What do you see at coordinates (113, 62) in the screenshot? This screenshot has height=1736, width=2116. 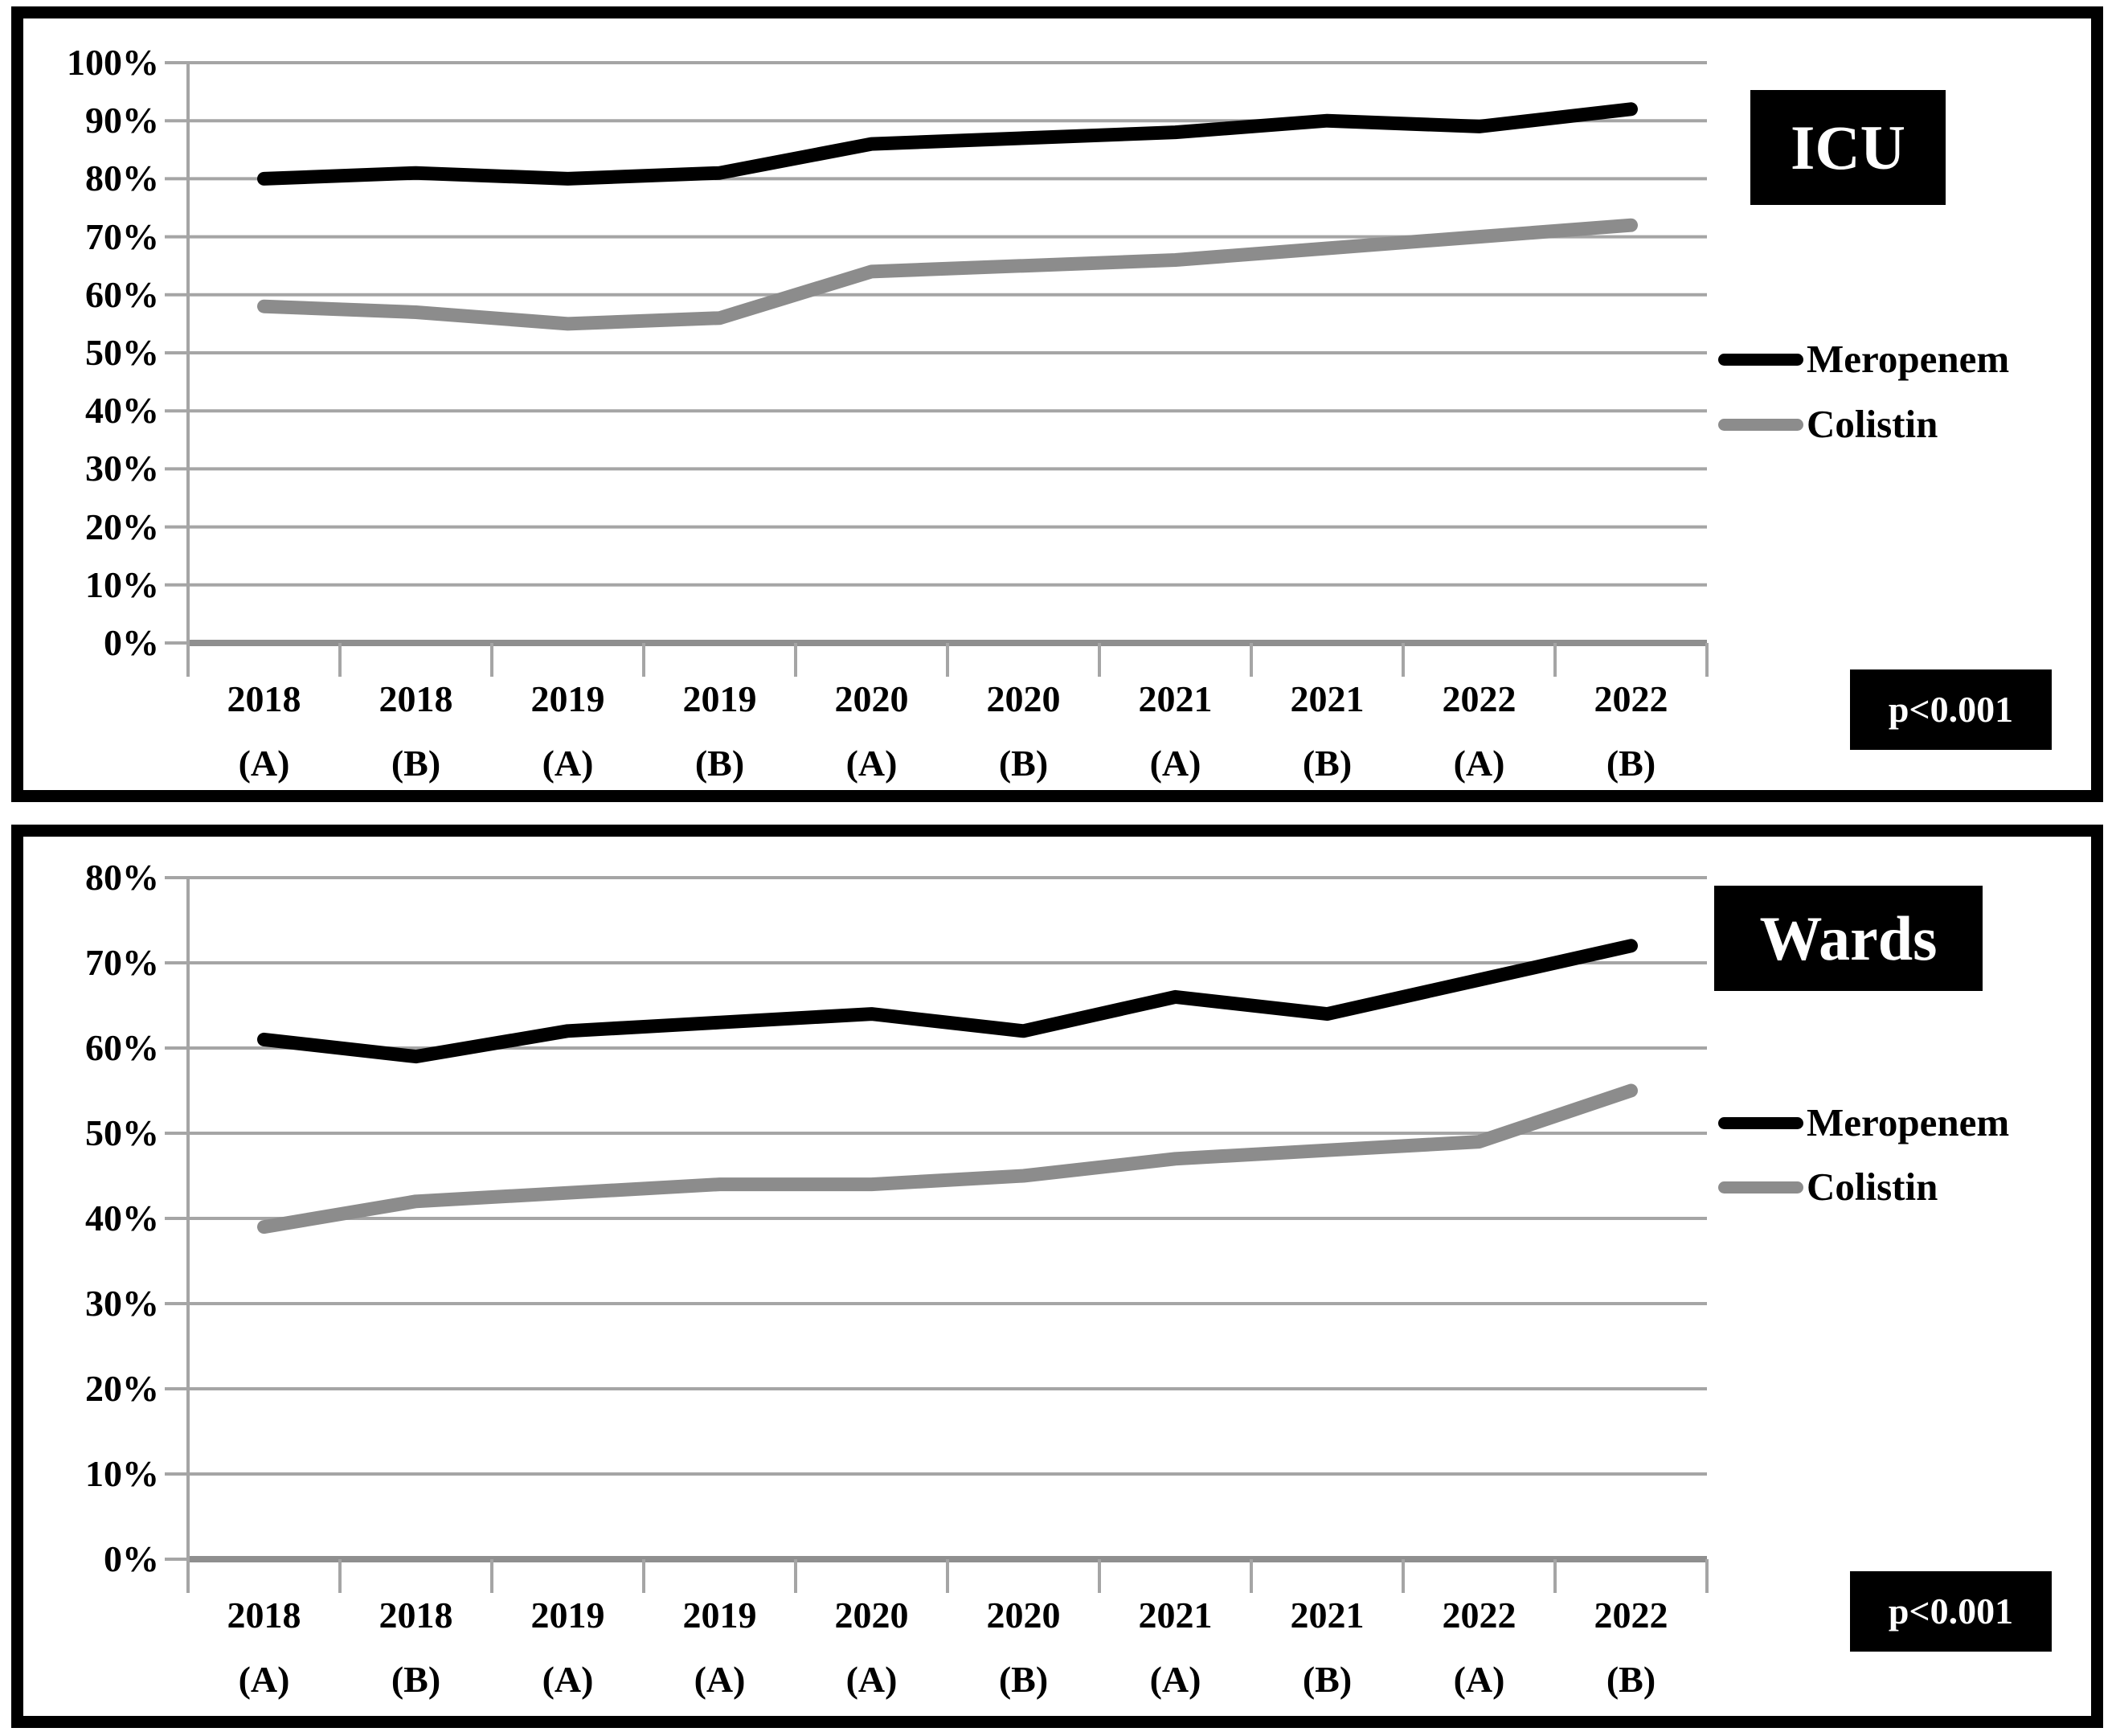 I see `y-tick-label: 100%` at bounding box center [113, 62].